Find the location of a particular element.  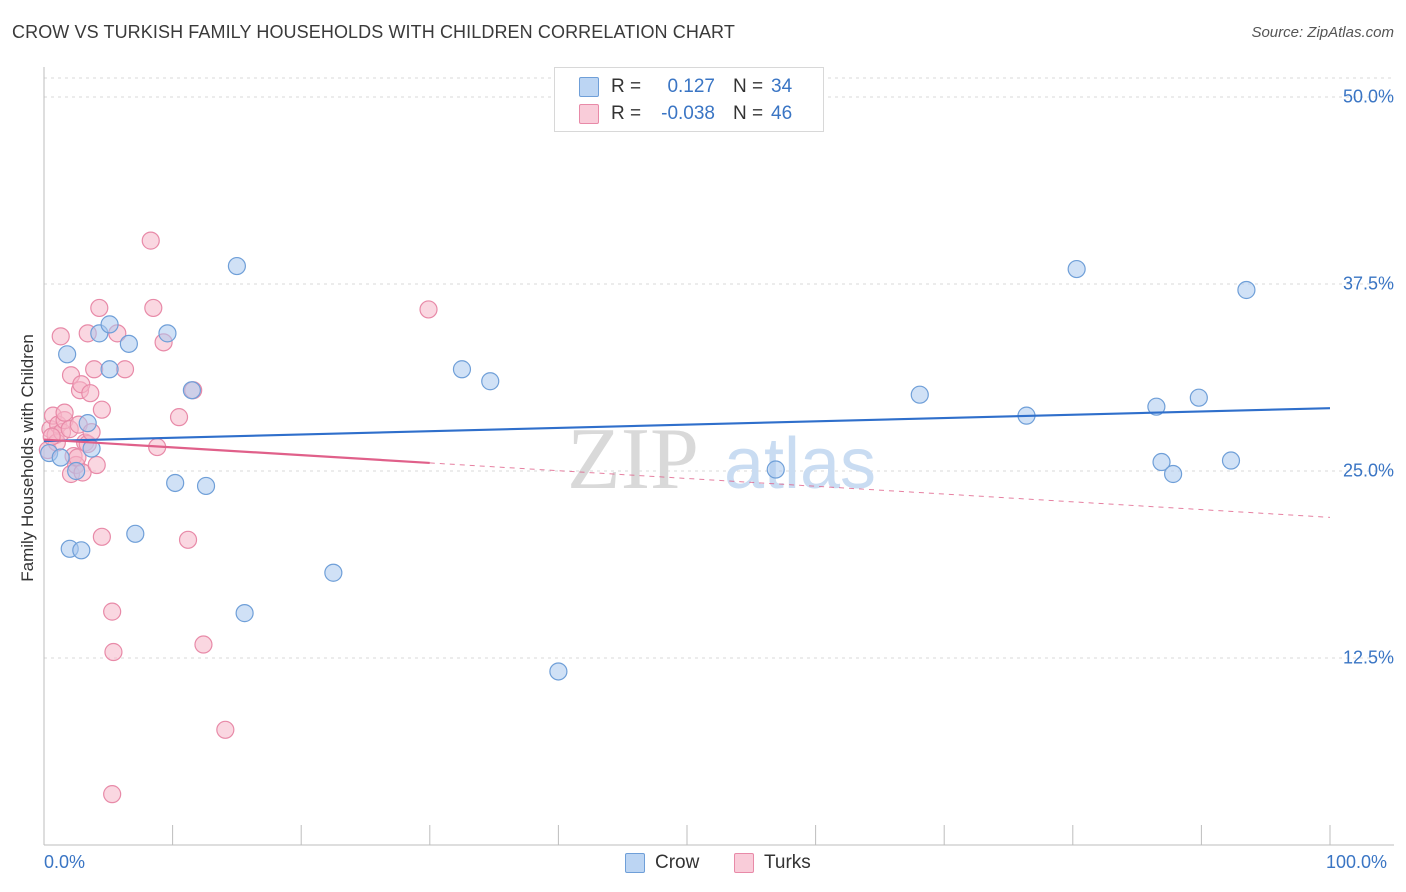

bottom-legend-crow: Crow is located at coordinates (662, 863).